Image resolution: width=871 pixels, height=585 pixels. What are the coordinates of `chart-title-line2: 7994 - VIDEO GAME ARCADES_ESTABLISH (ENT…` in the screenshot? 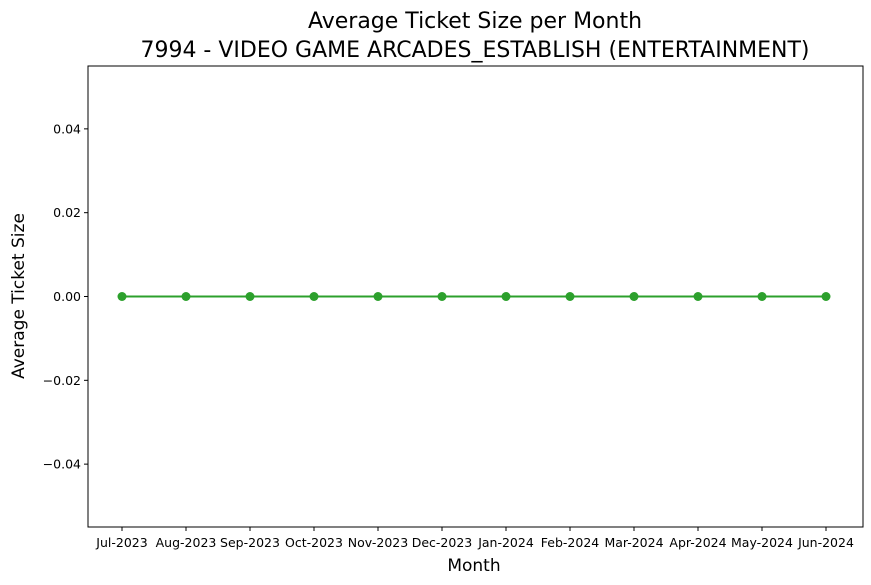 It's located at (474, 50).